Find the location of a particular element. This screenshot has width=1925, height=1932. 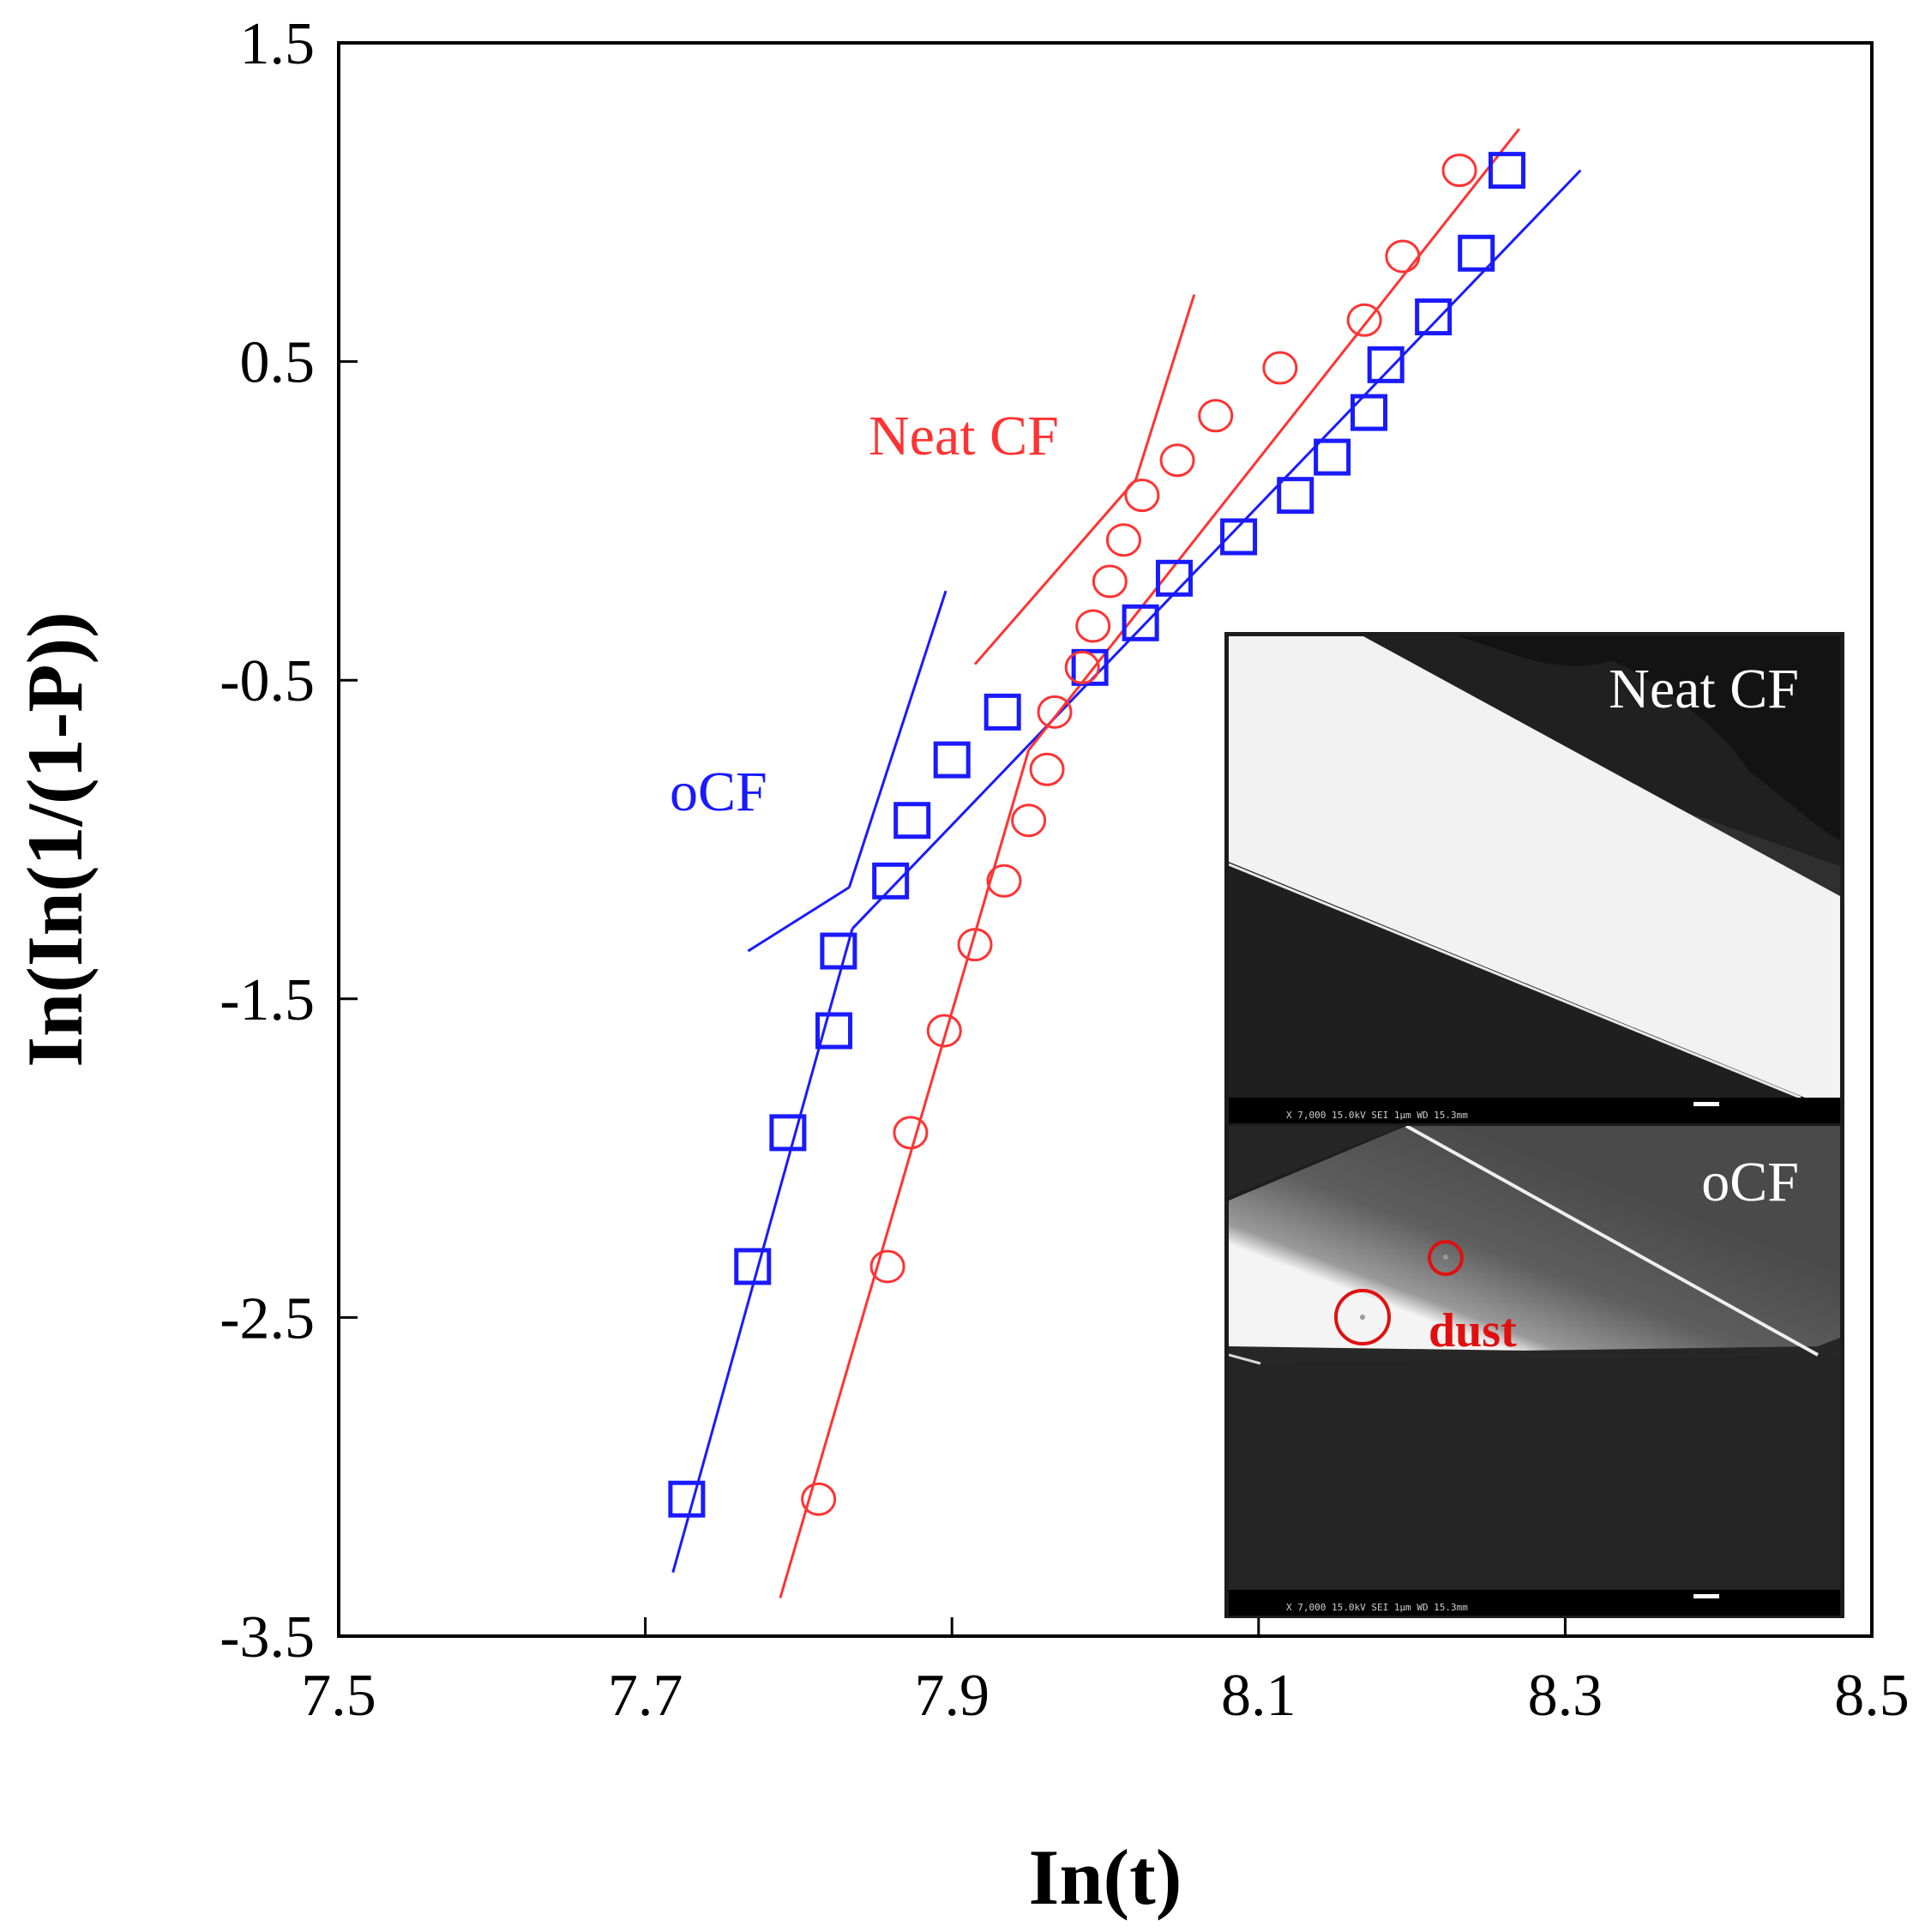

x-tick-label: 8.1 is located at coordinates (1258, 1696).